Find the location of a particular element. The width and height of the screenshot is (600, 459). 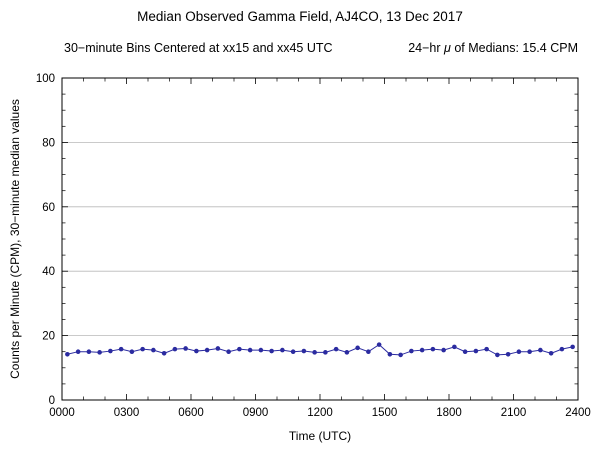

x-axis-label: Time (UTC) is located at coordinates (320, 436).